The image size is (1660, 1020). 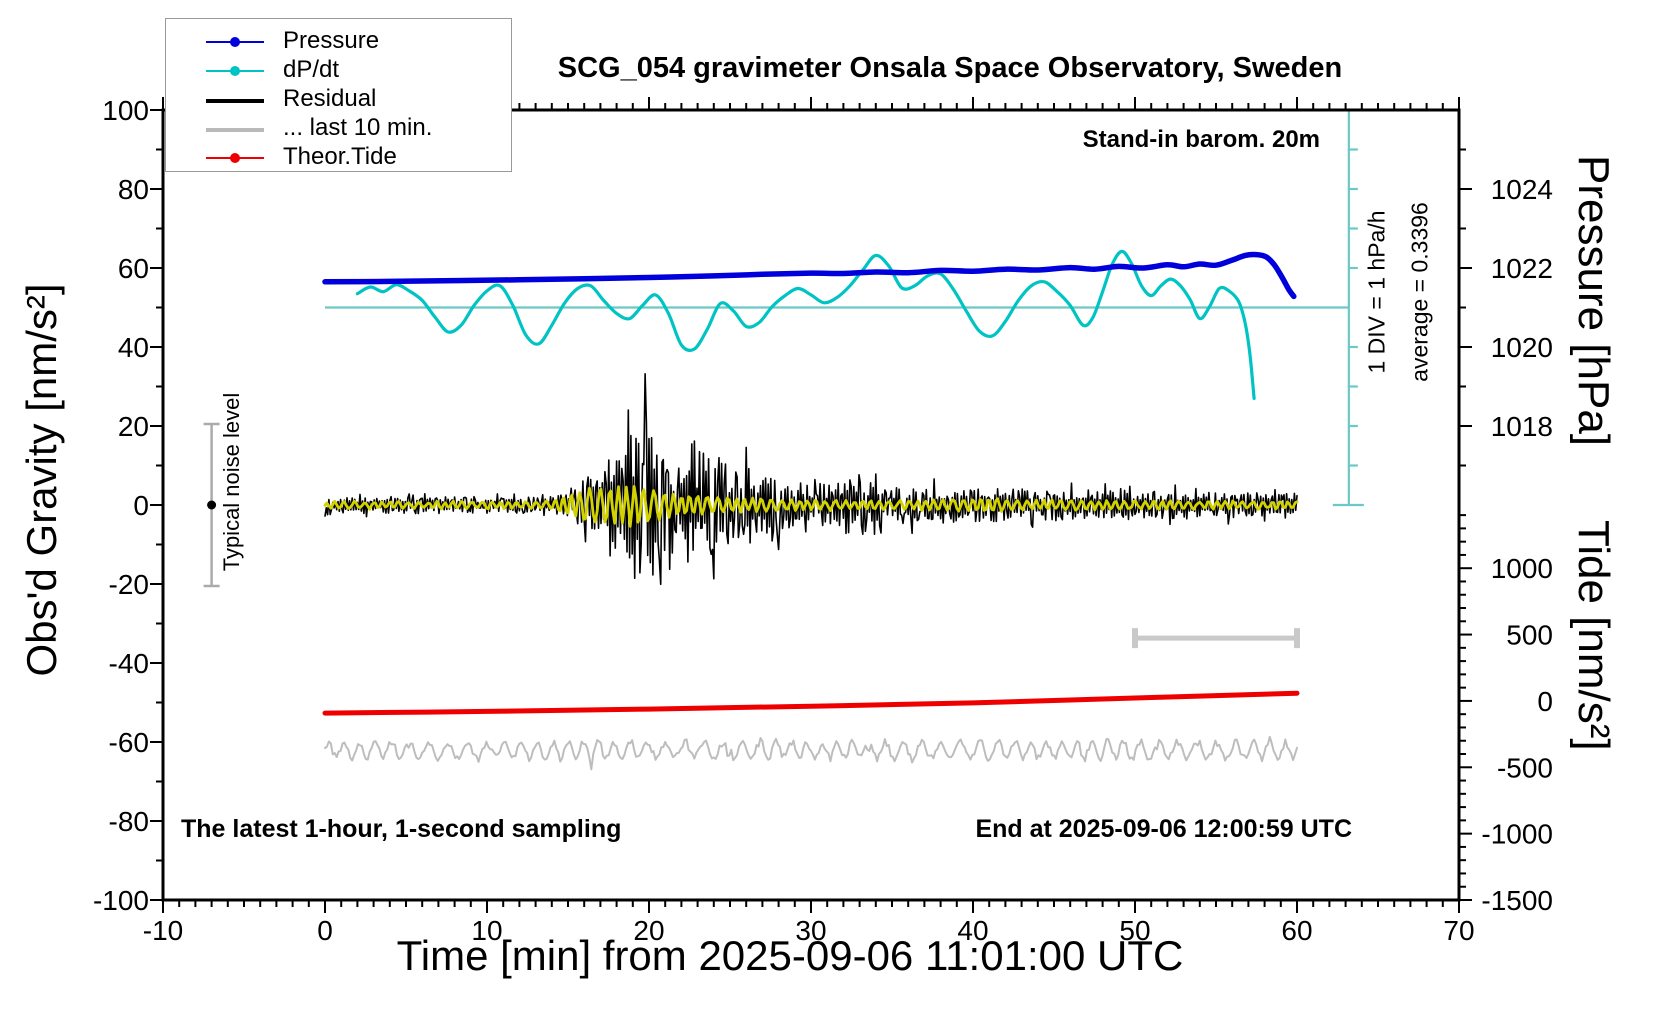 What do you see at coordinates (1517, 900) in the screenshot?
I see `tide-tick-label: -1500` at bounding box center [1517, 900].